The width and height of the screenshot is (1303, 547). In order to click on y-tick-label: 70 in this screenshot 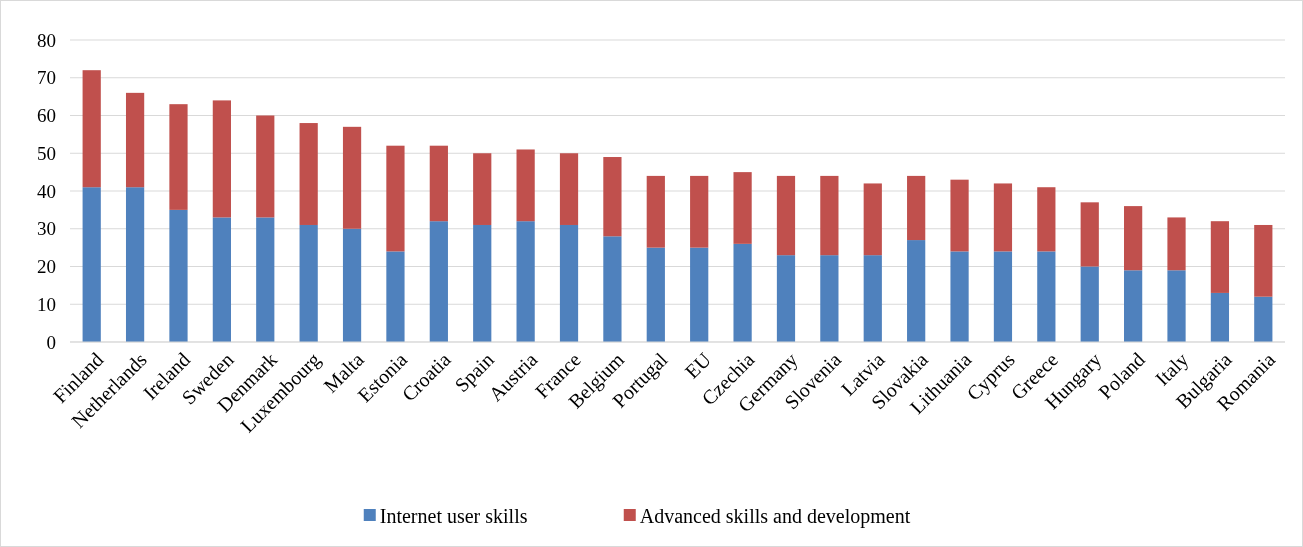, I will do `click(46, 78)`.